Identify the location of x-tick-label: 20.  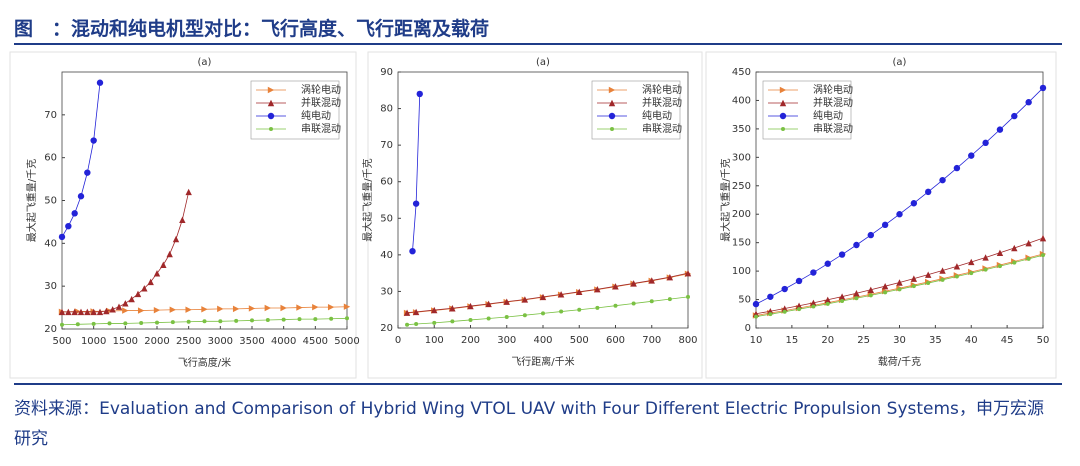
(827, 340).